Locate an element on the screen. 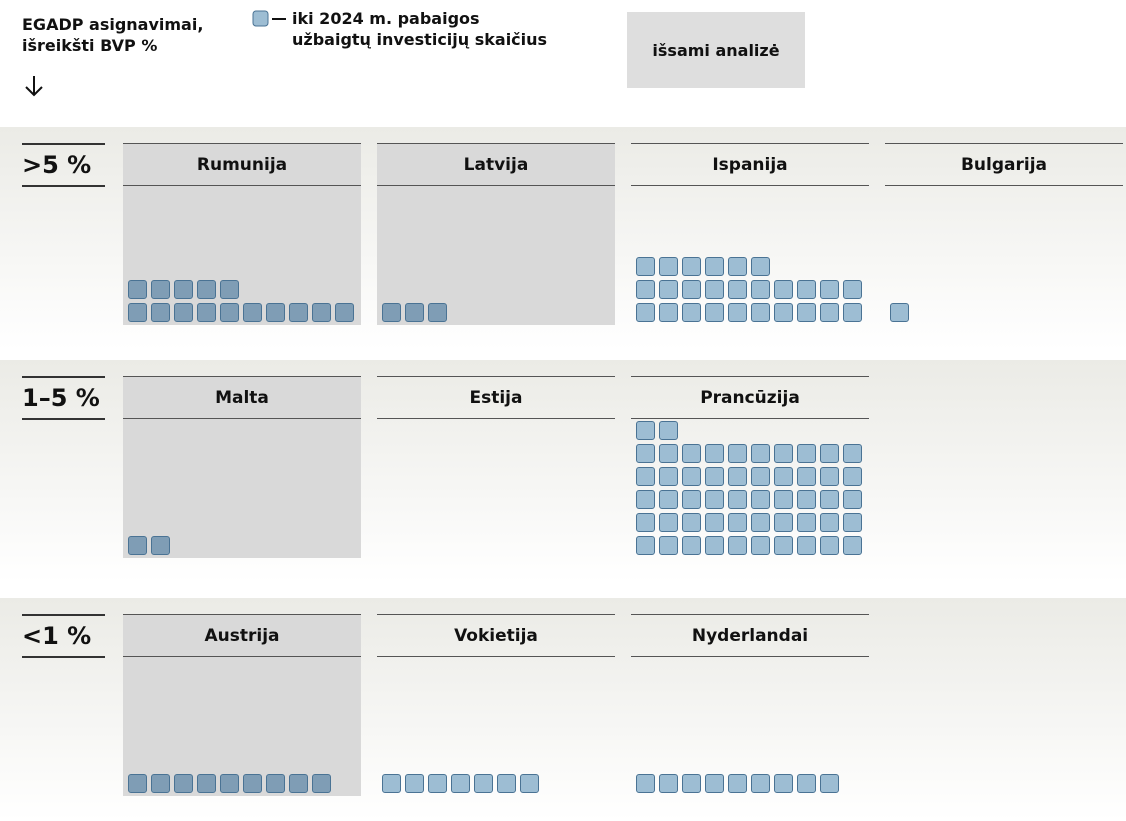 This screenshot has height=821, width=1126. country-name: Vokietija is located at coordinates (496, 635).